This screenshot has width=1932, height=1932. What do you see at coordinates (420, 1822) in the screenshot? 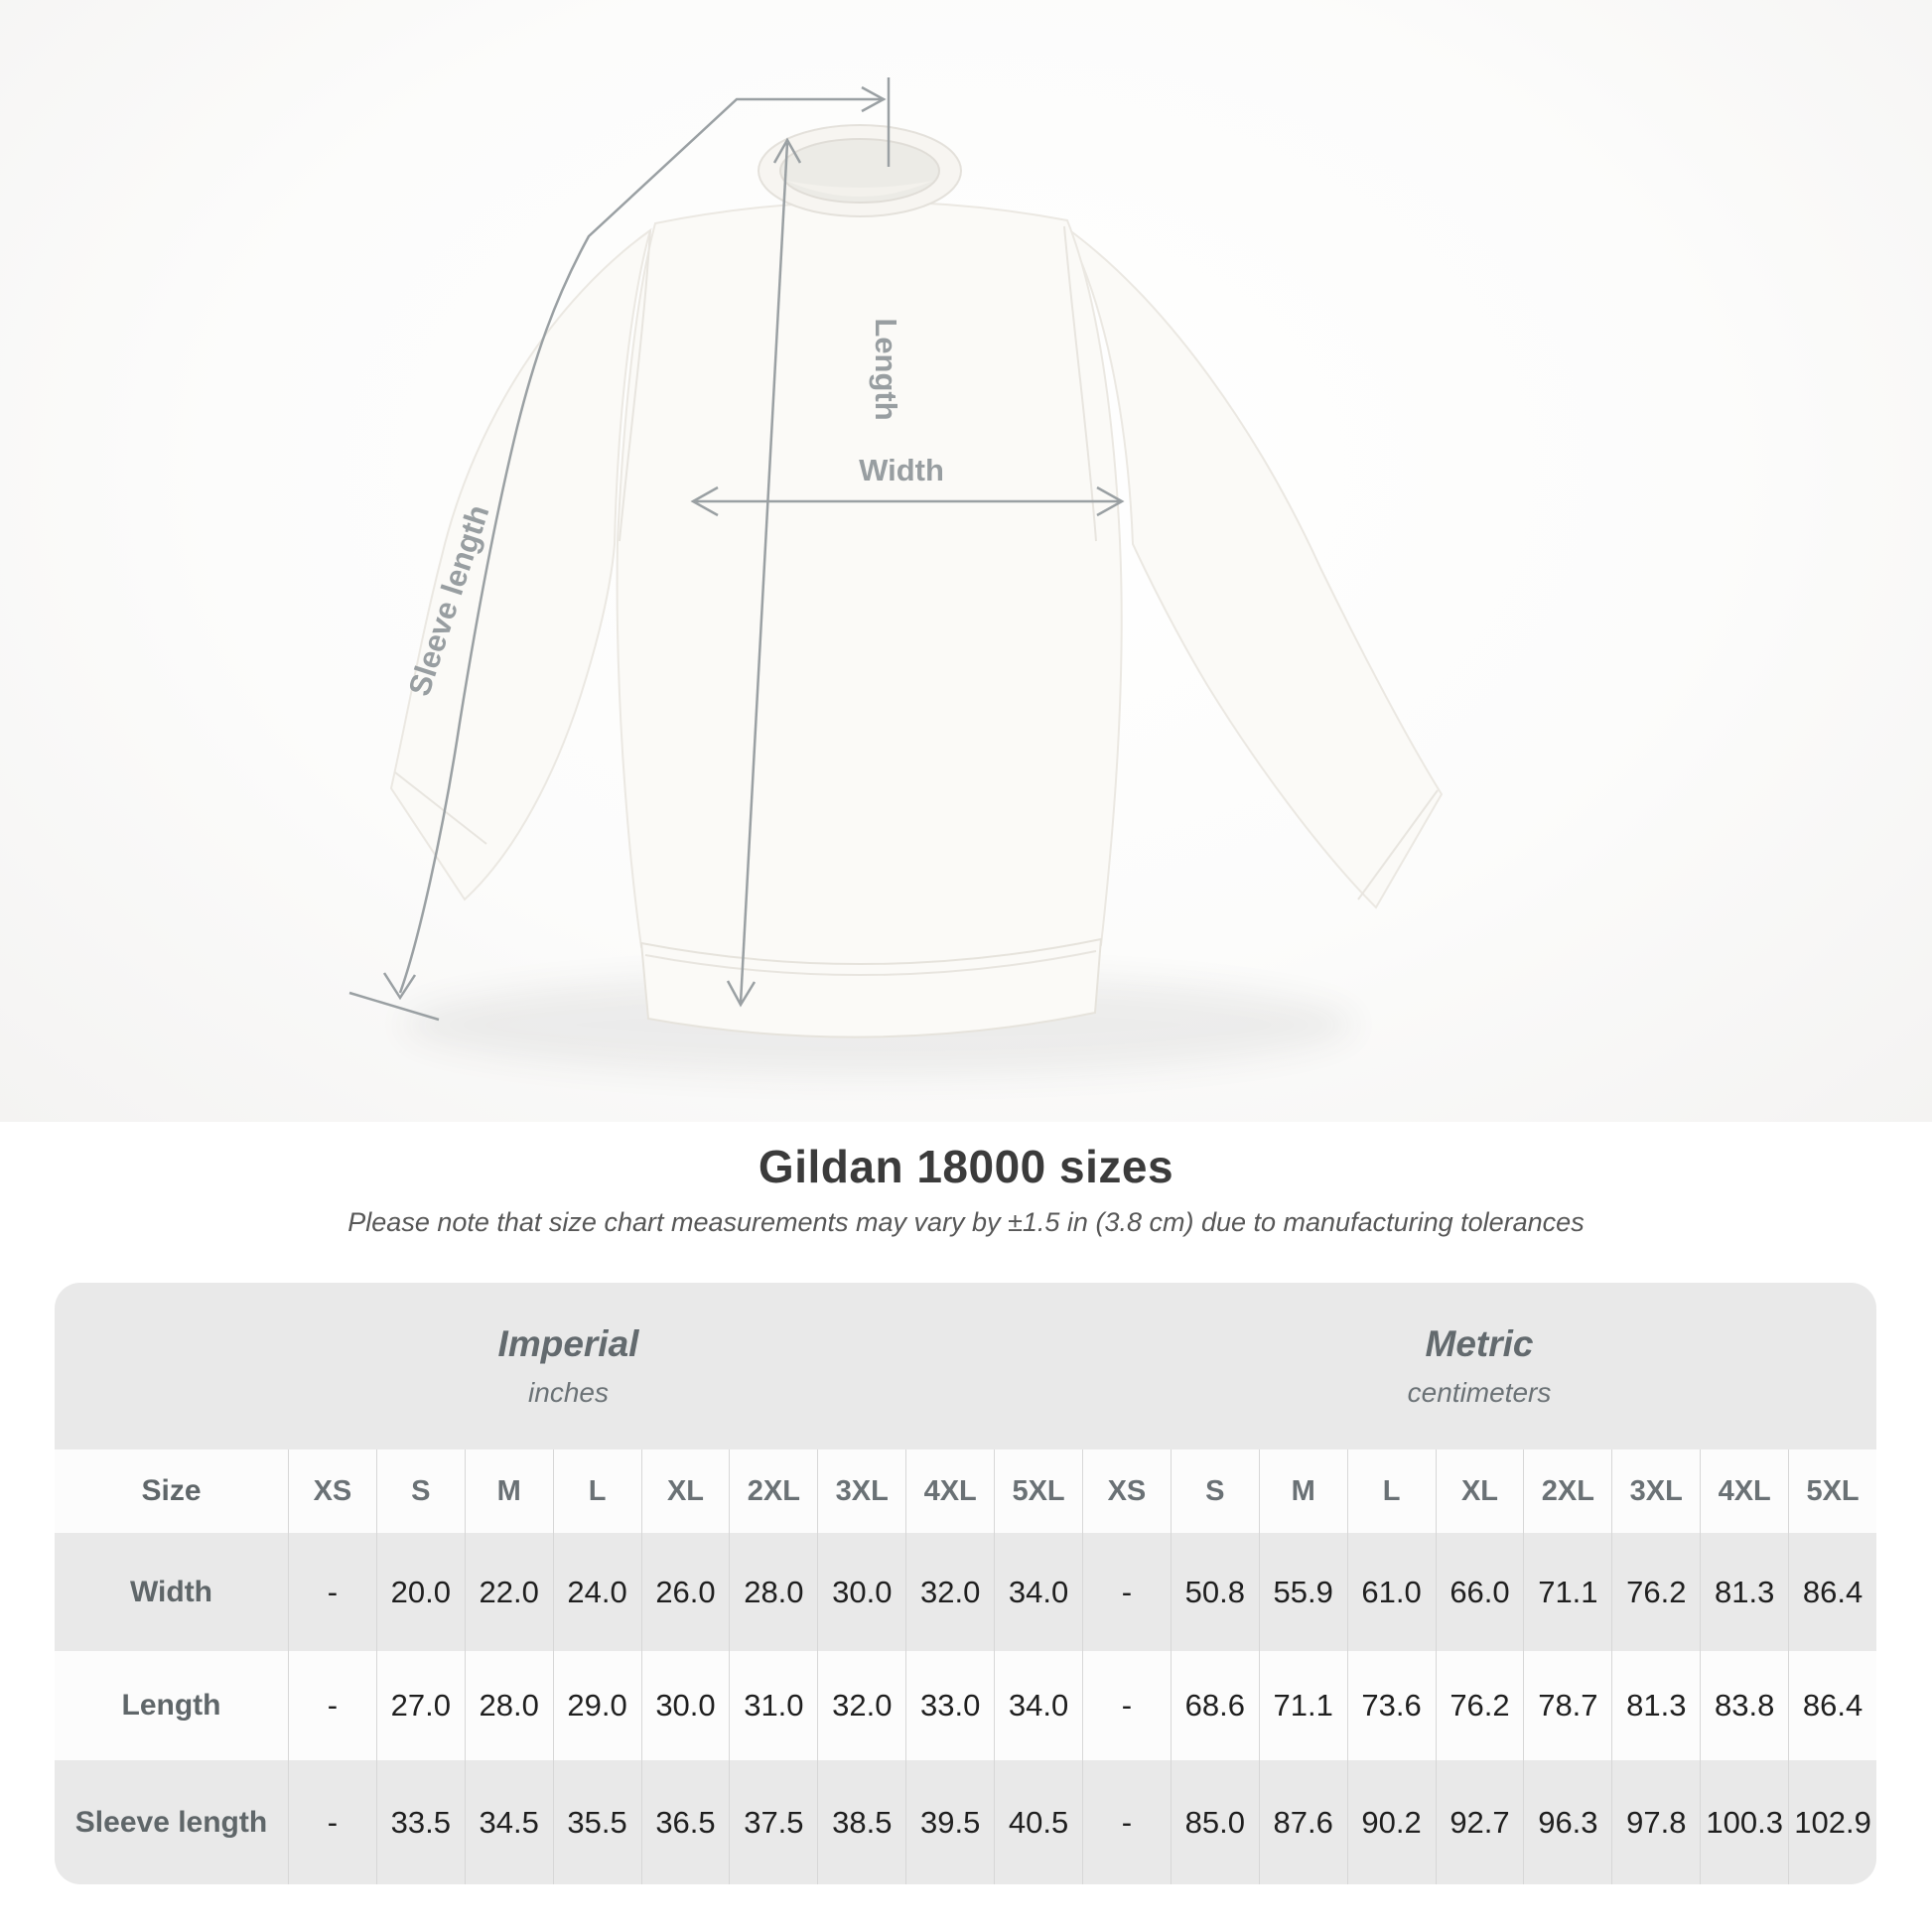
I see `size-value: 33.5` at bounding box center [420, 1822].